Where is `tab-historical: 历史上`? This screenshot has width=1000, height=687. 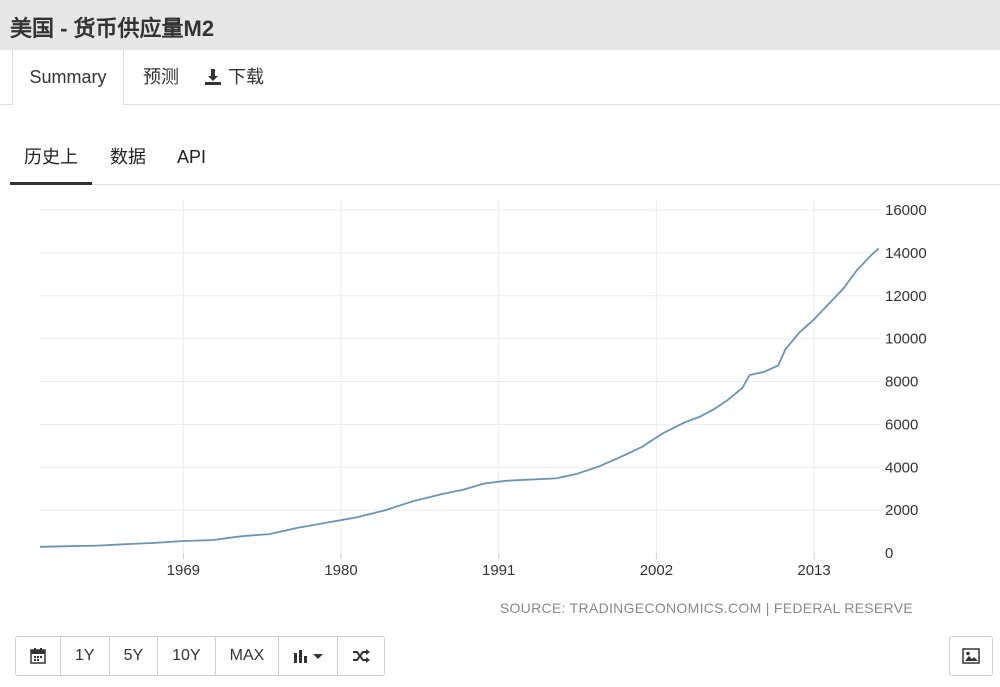 tab-historical: 历史上 is located at coordinates (51, 158).